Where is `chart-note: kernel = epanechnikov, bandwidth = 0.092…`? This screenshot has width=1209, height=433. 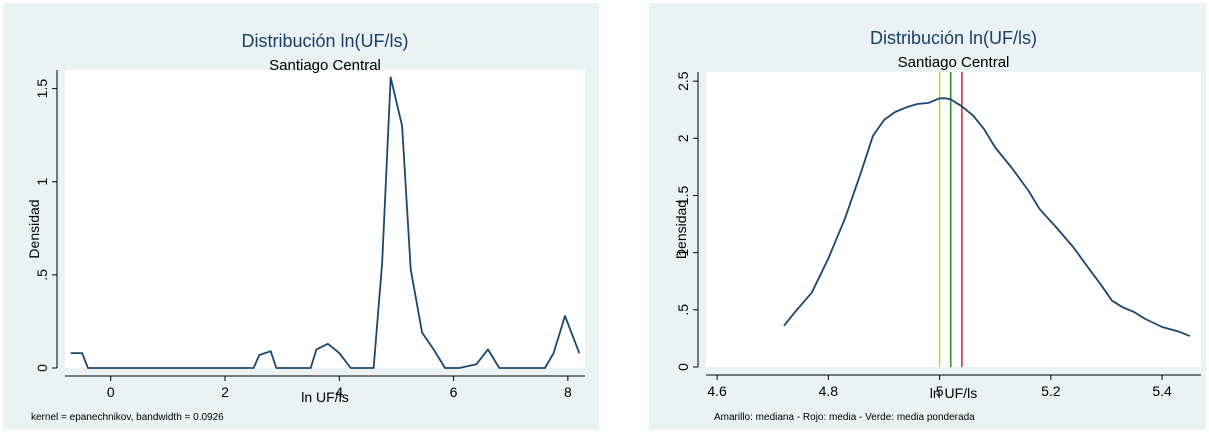 chart-note: kernel = epanechnikov, bandwidth = 0.092… is located at coordinates (127, 417).